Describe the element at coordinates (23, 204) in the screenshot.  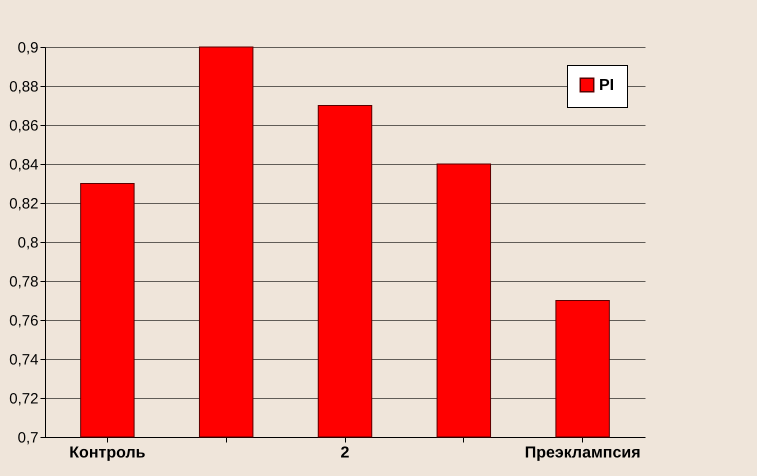
I see `y-tick-label: 0,82` at that location.